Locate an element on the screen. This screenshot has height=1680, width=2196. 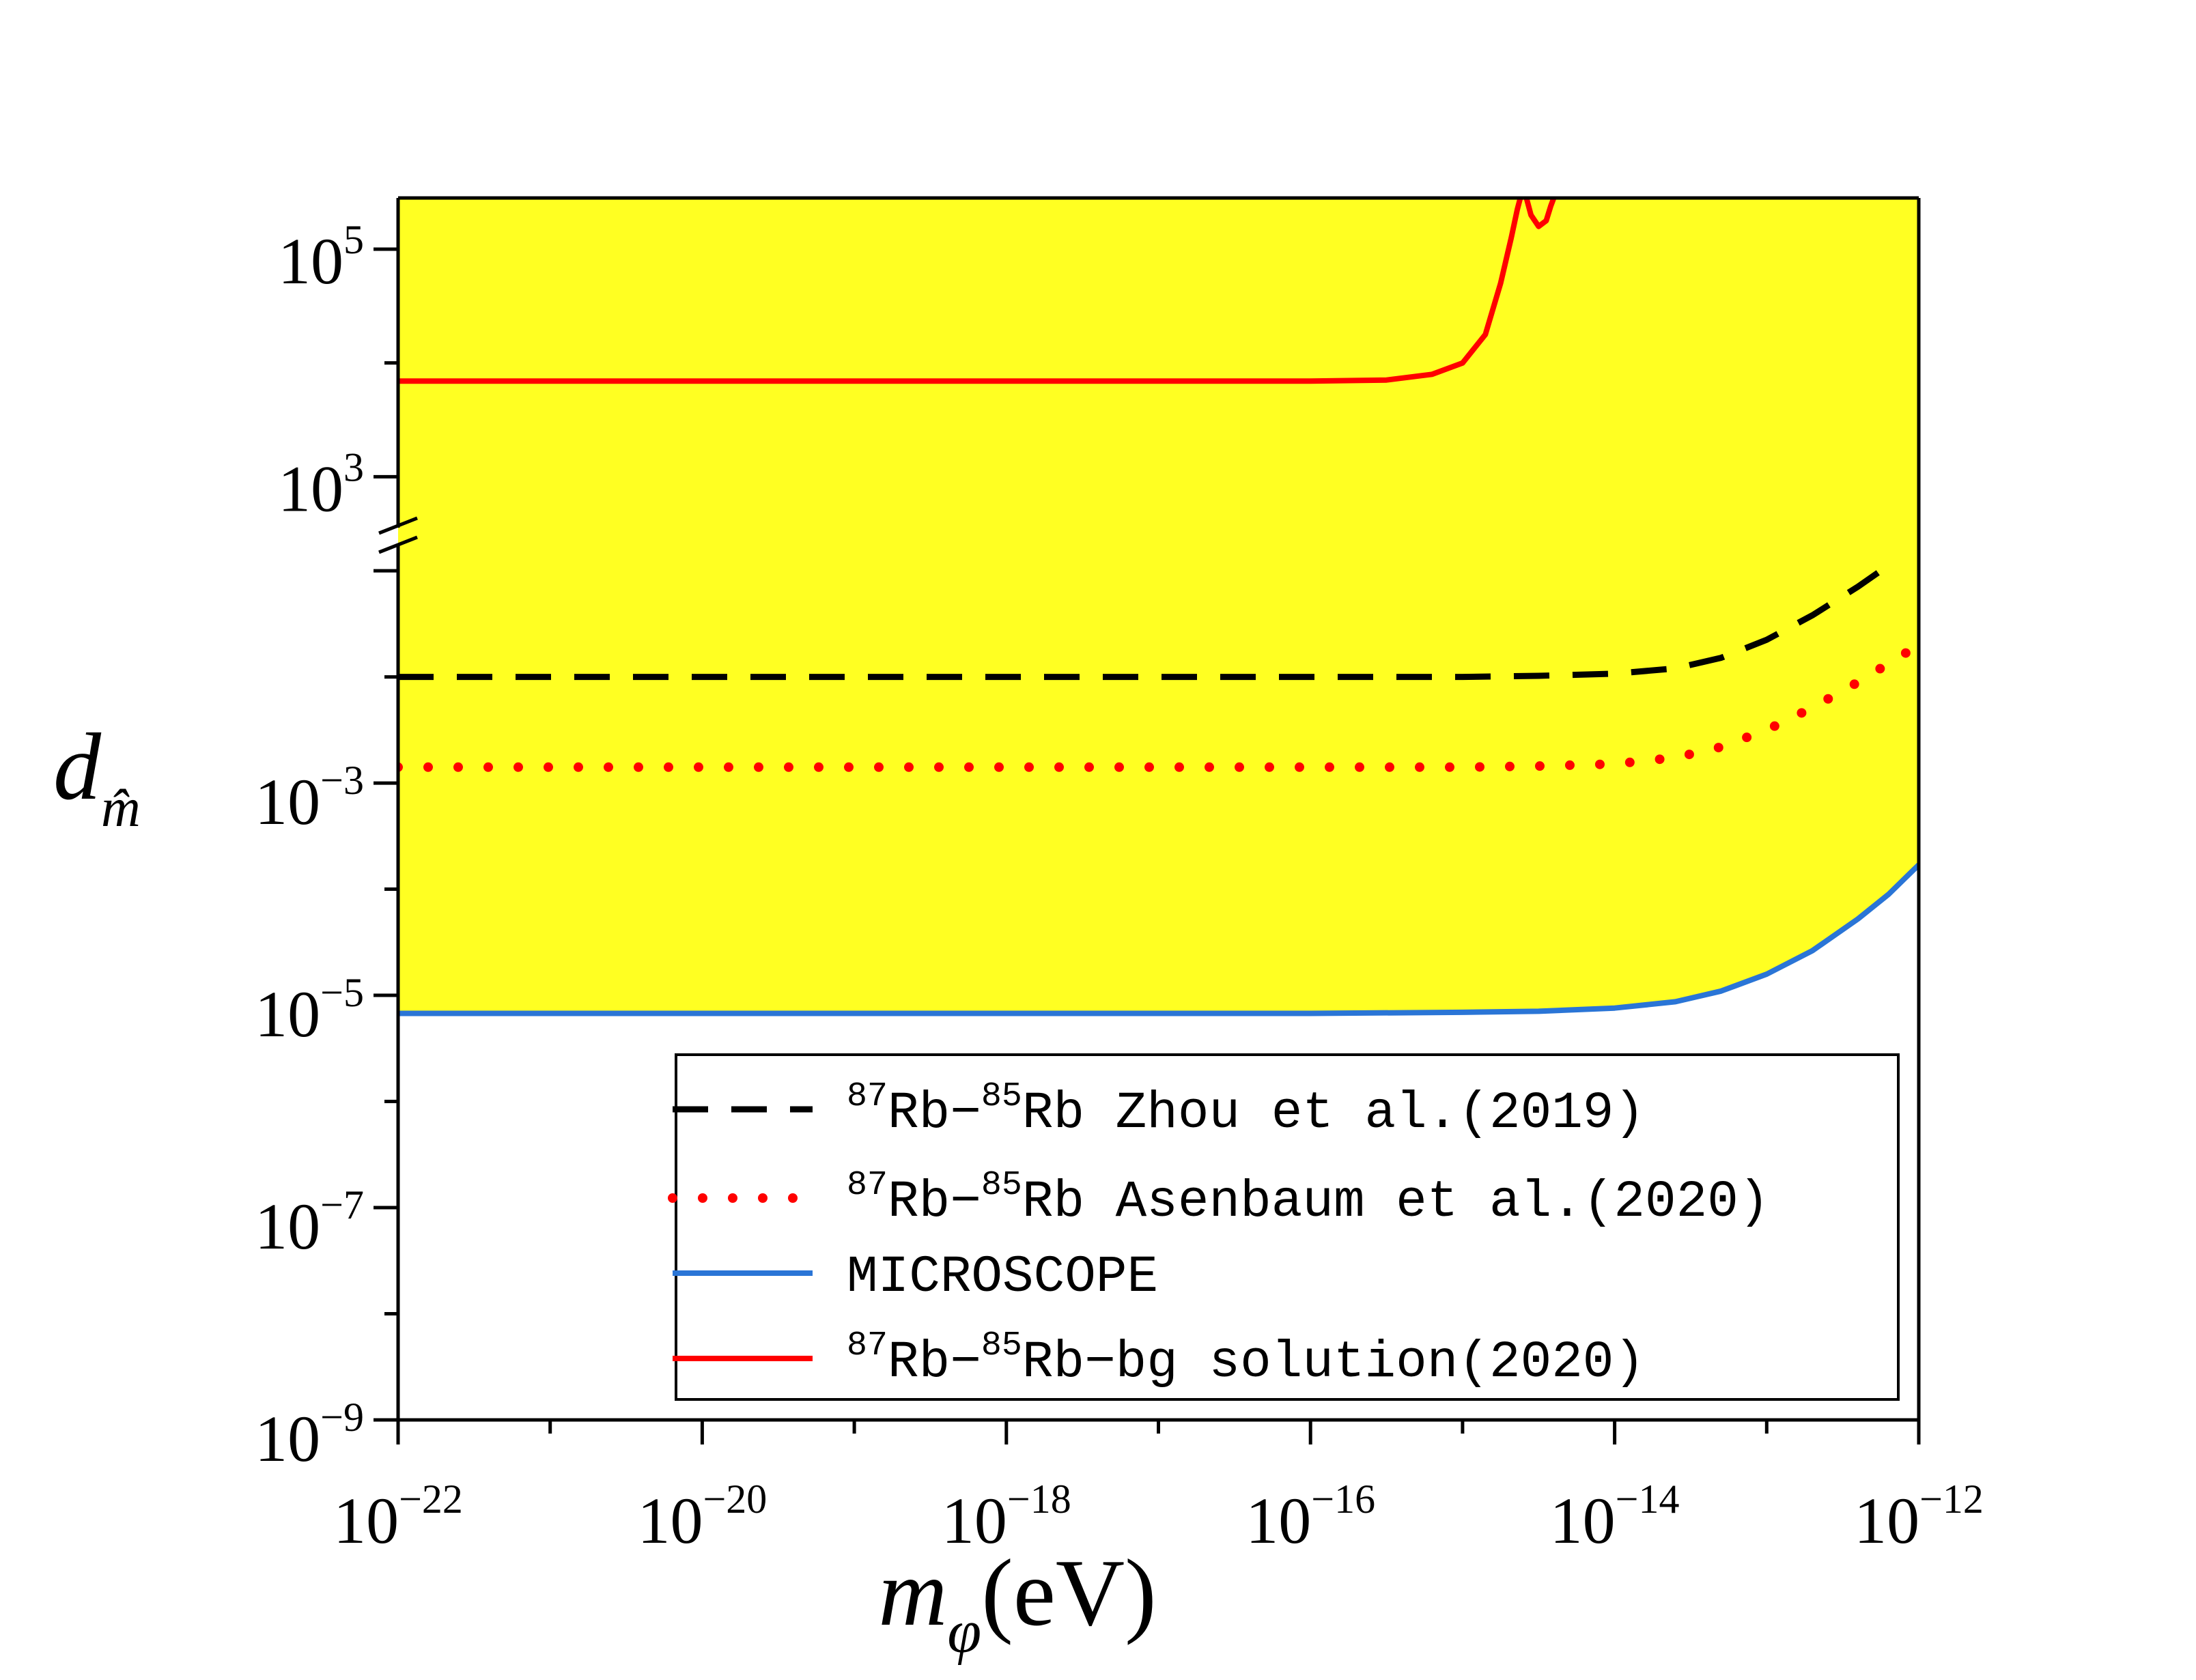
y-axis-title: dm̂ is located at coordinates (97, 776).